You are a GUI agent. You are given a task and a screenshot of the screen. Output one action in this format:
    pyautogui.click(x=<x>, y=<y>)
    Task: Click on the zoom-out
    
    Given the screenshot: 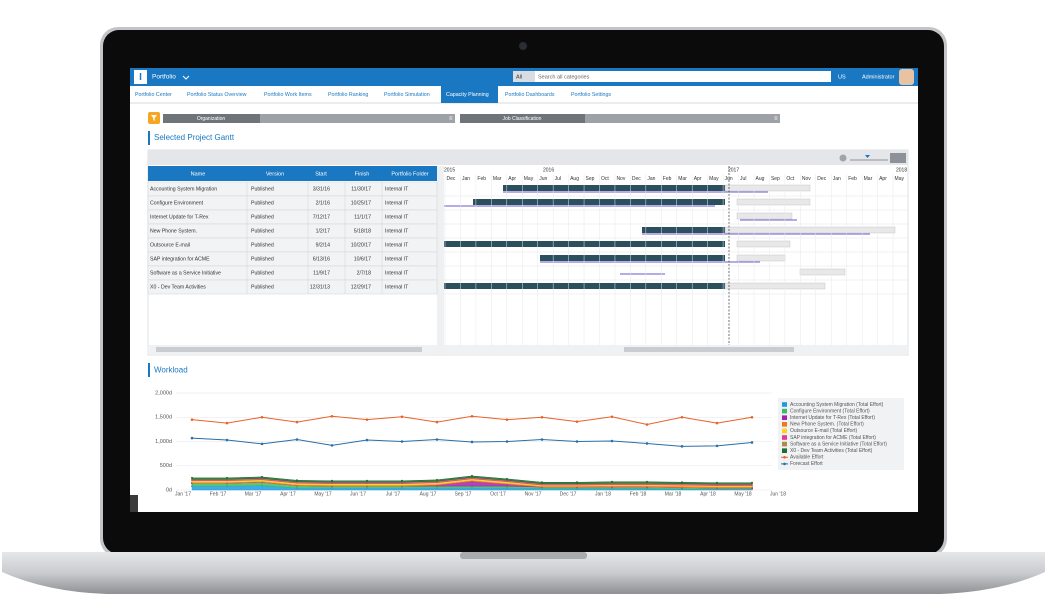 What is the action you would take?
    pyautogui.click(x=843, y=158)
    